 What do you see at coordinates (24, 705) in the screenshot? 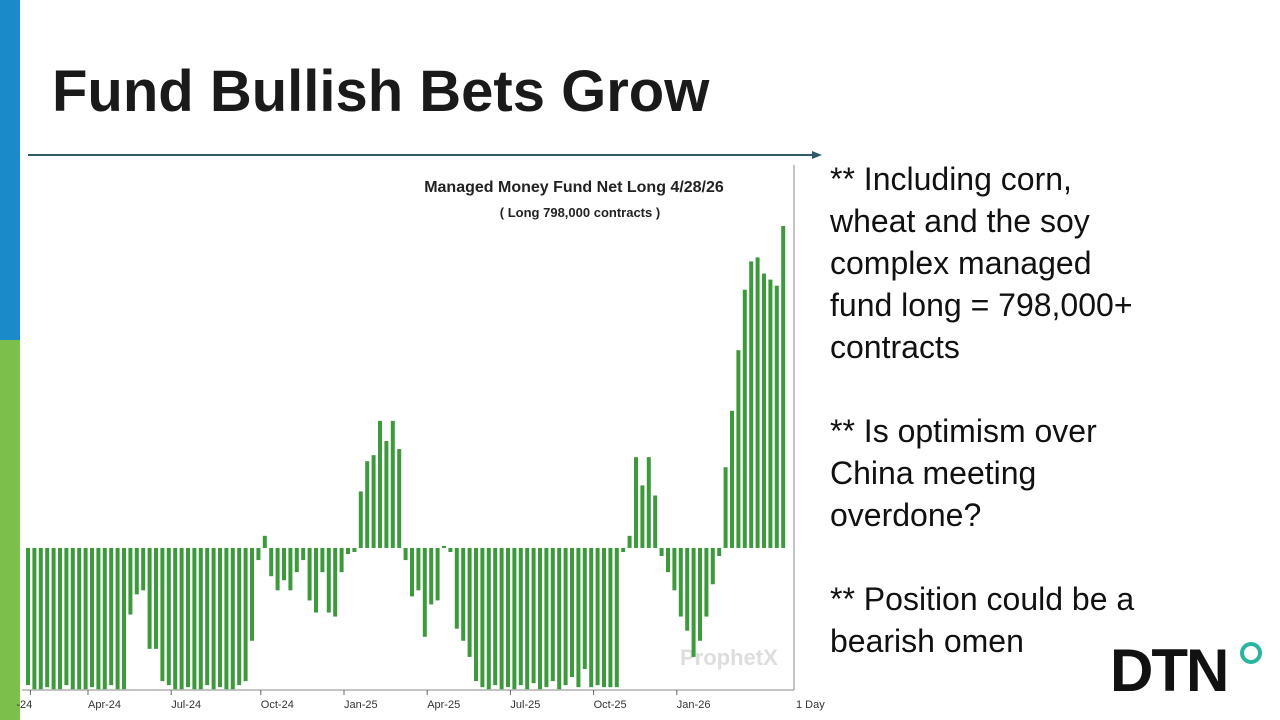
I see `x-tick-label: -24` at bounding box center [24, 705].